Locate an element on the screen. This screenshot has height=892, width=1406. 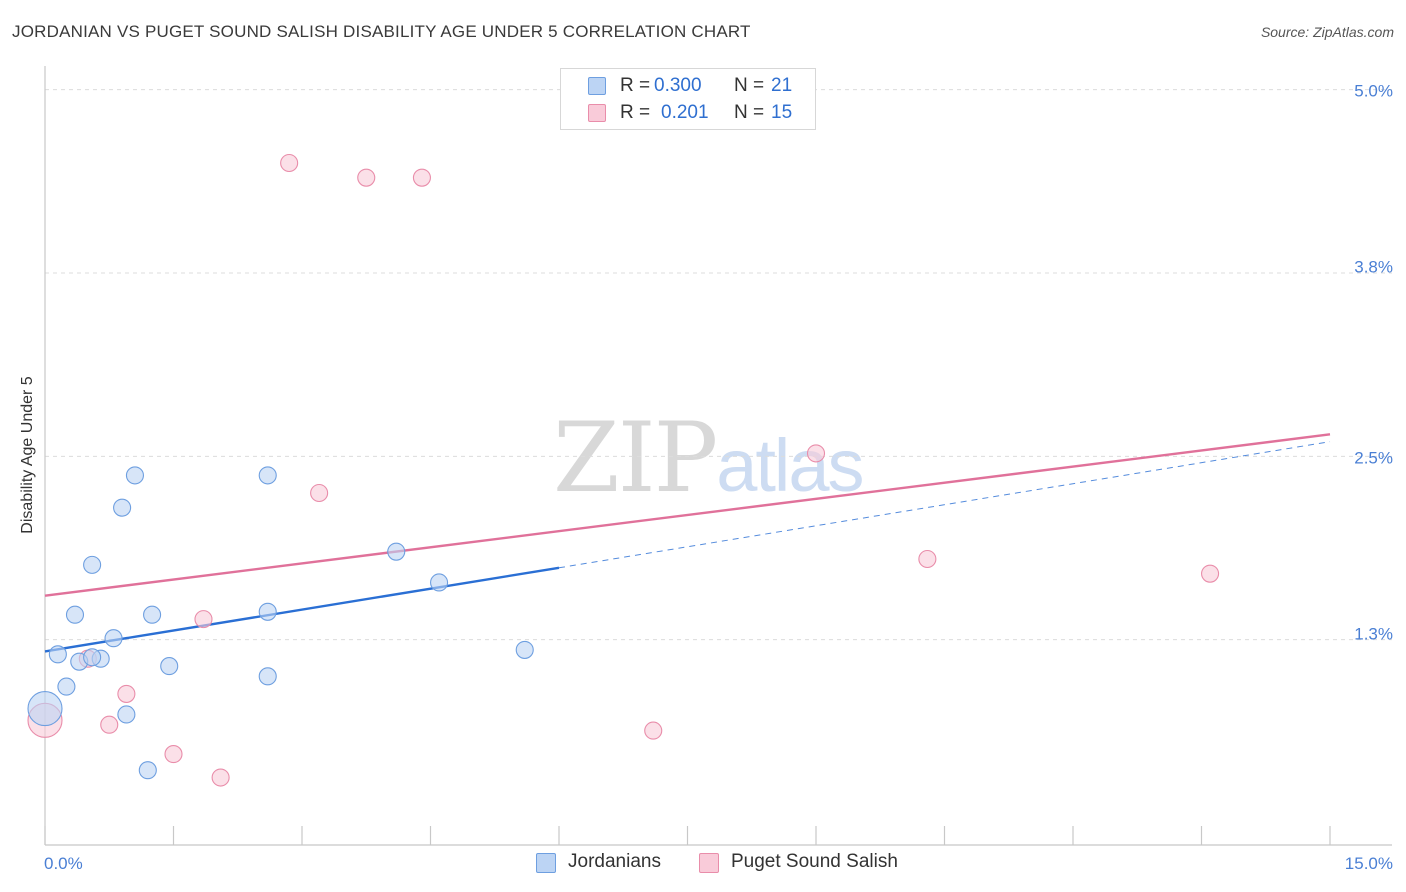
source-credit: Source: ZipAtlas.com is located at coordinates (1327, 32).